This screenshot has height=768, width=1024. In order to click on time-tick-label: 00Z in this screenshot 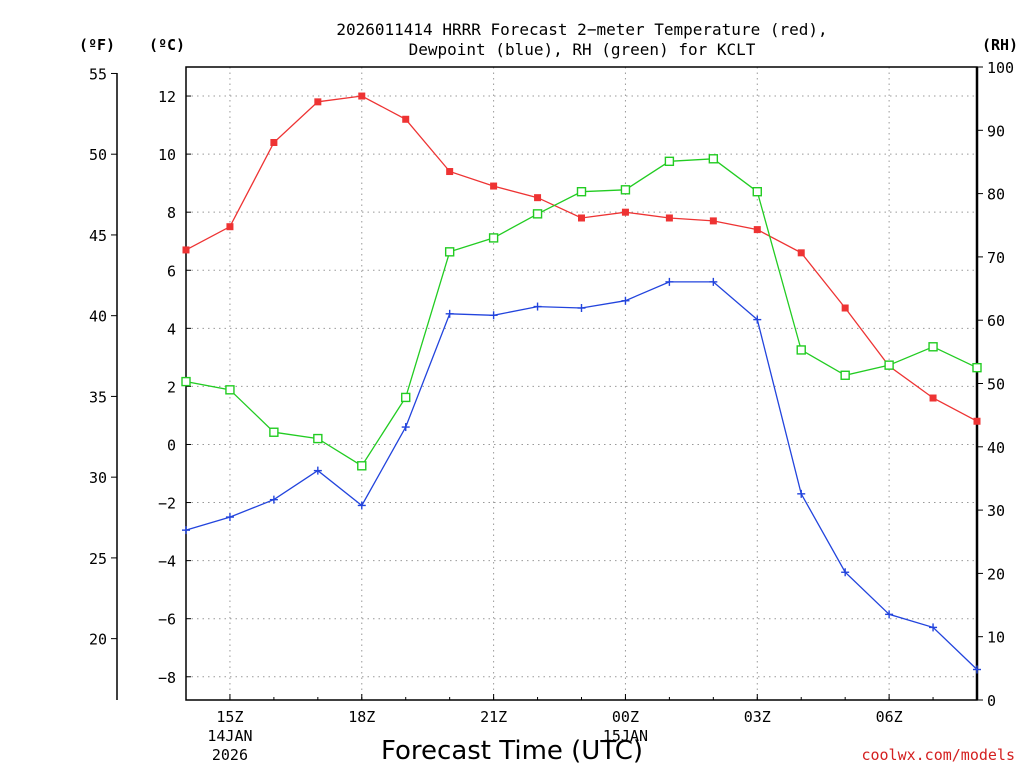, I will do `click(625, 717)`.